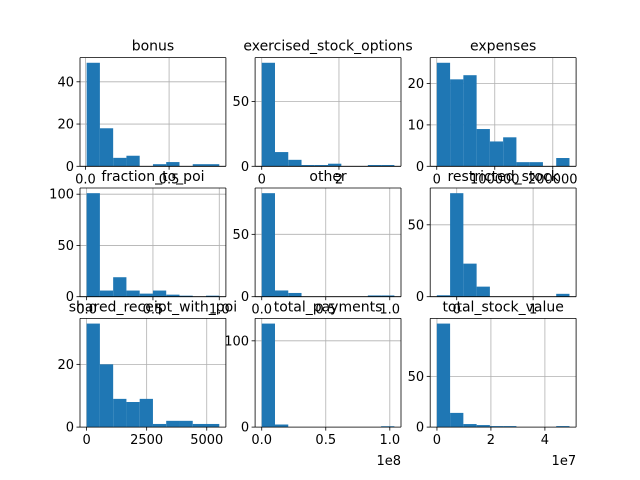 The image size is (640, 480). What do you see at coordinates (339, 179) in the screenshot?
I see `x-tick-label: 2` at bounding box center [339, 179].